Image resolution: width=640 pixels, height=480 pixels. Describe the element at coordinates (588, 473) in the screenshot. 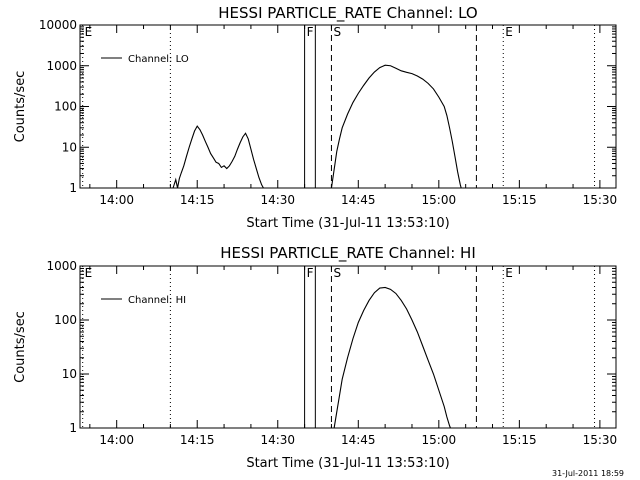

I see `footer-timestamp: 31-Jul-2011 18:59` at that location.